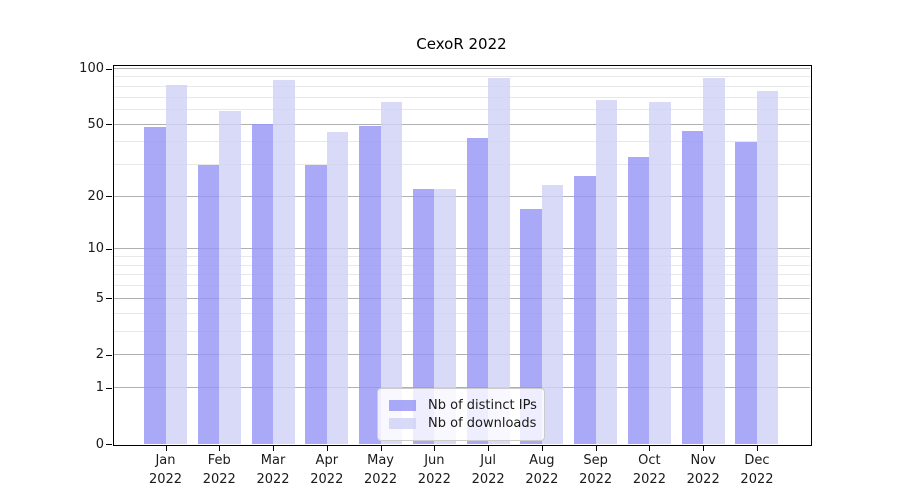  What do you see at coordinates (219, 470) in the screenshot?
I see `x-tick-label: Feb 2022` at bounding box center [219, 470].